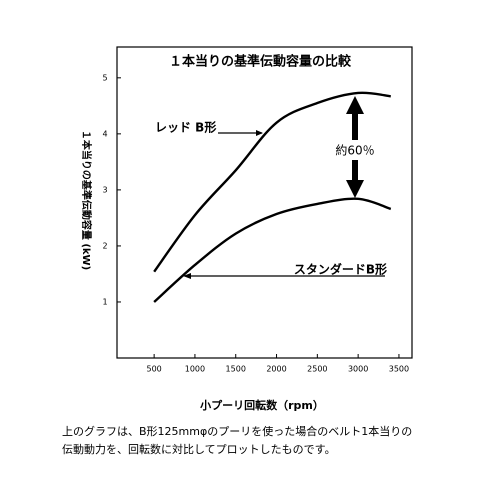 The image size is (500, 500). Describe the element at coordinates (237, 431) in the screenshot. I see `caption: 上のグラフは、B形125mmφのプーリを使った場合のベルト1本当りの` at that location.